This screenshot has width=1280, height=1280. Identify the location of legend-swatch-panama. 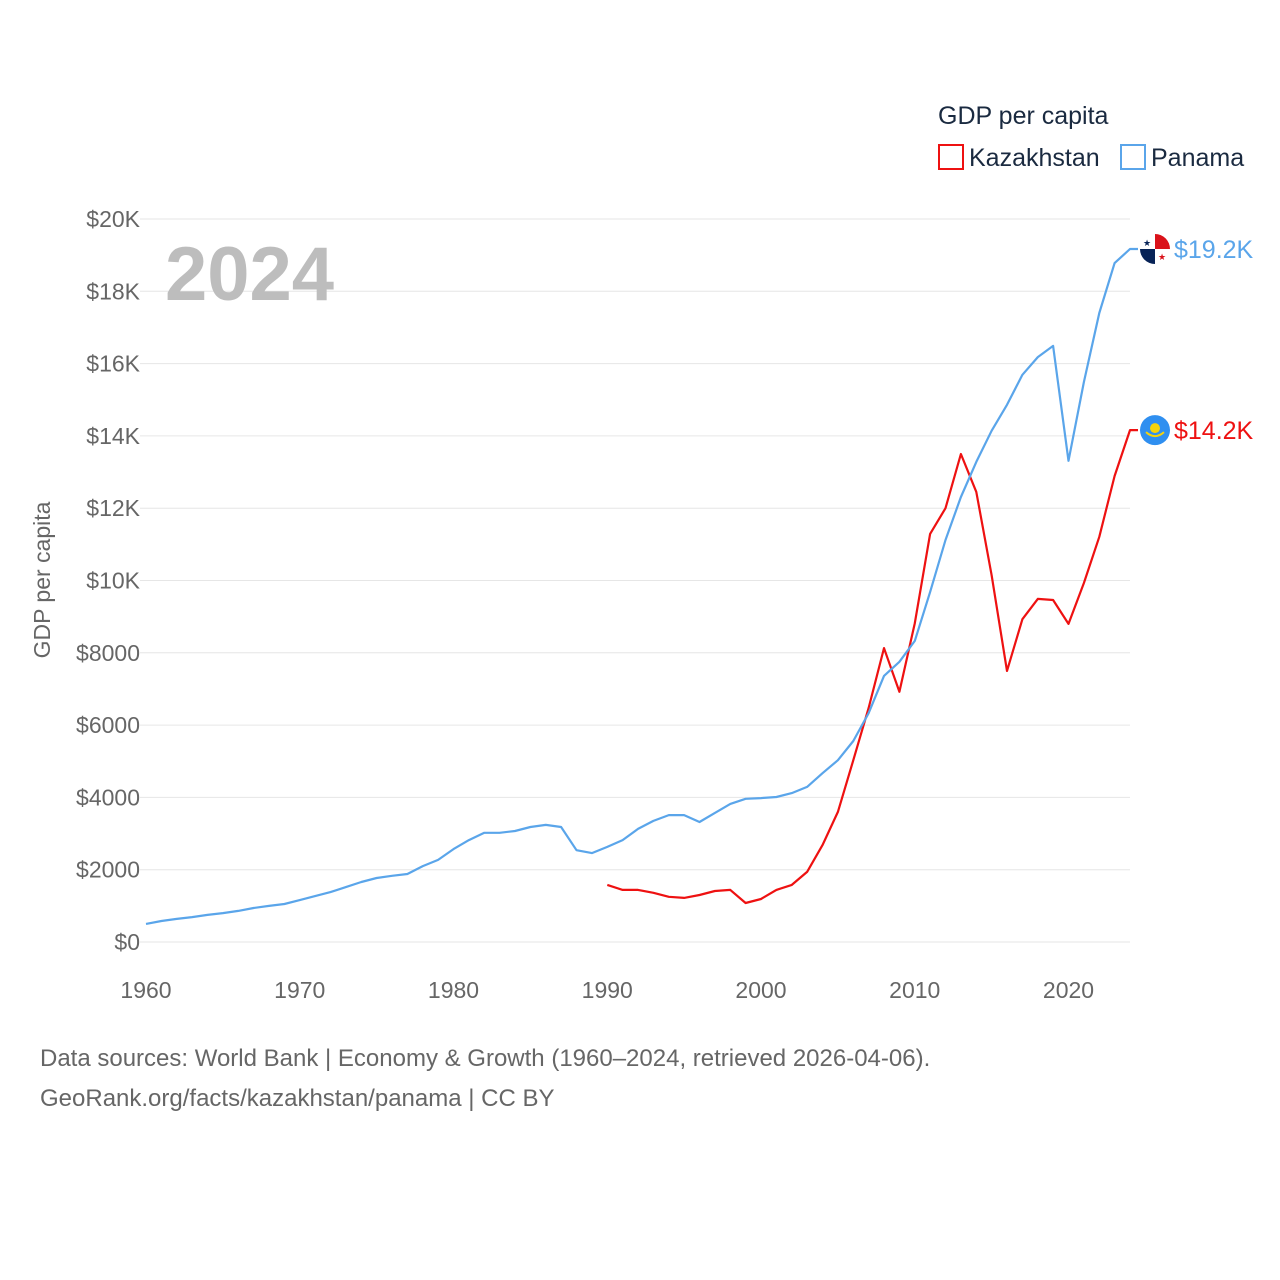
(1133, 157).